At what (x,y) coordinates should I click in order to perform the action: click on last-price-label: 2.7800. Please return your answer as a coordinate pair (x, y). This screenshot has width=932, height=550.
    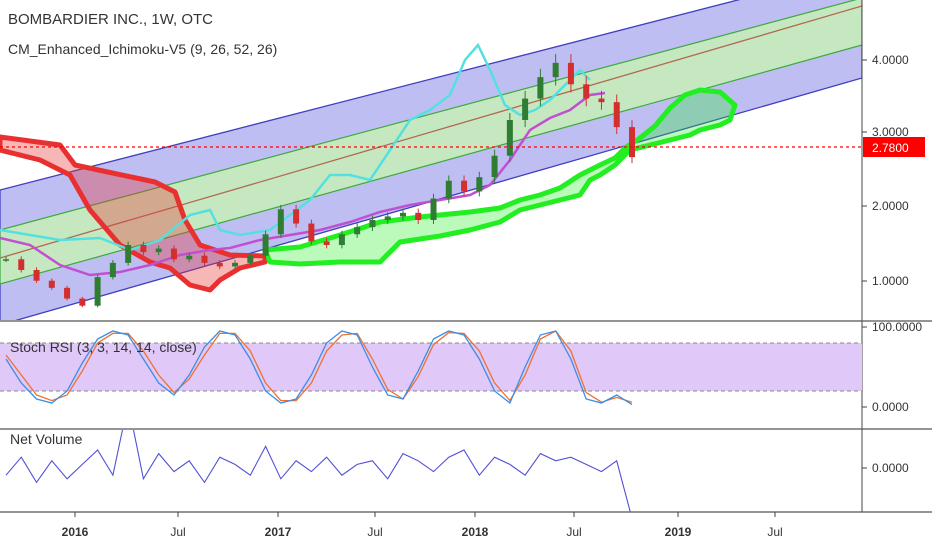
    Looking at the image, I should click on (890, 148).